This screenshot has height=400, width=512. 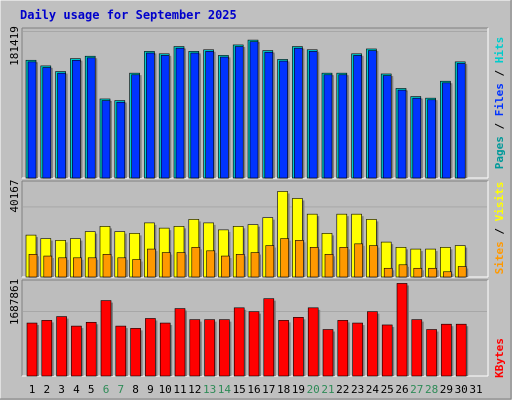 What do you see at coordinates (253, 389) in the screenshot?
I see `x-tick-label-day-16: 16` at bounding box center [253, 389].